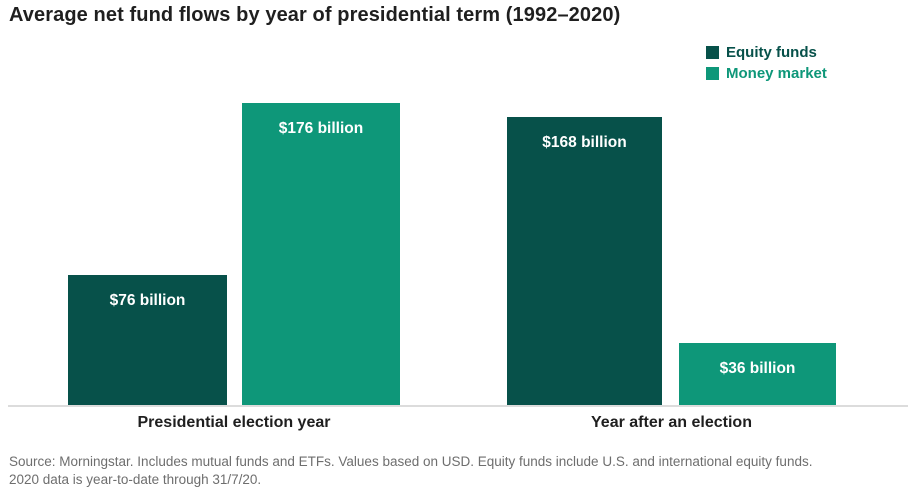  What do you see at coordinates (766, 63) in the screenshot?
I see `legend: Equity funds Money market` at bounding box center [766, 63].